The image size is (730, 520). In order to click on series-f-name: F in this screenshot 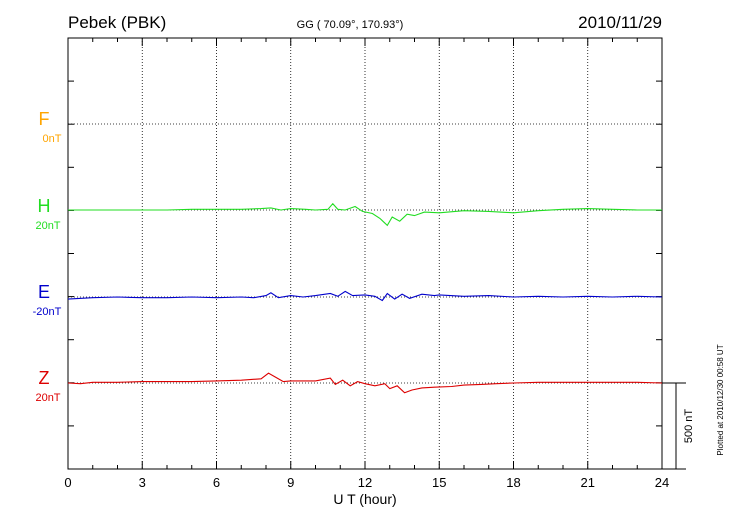, I will do `click(44, 119)`.